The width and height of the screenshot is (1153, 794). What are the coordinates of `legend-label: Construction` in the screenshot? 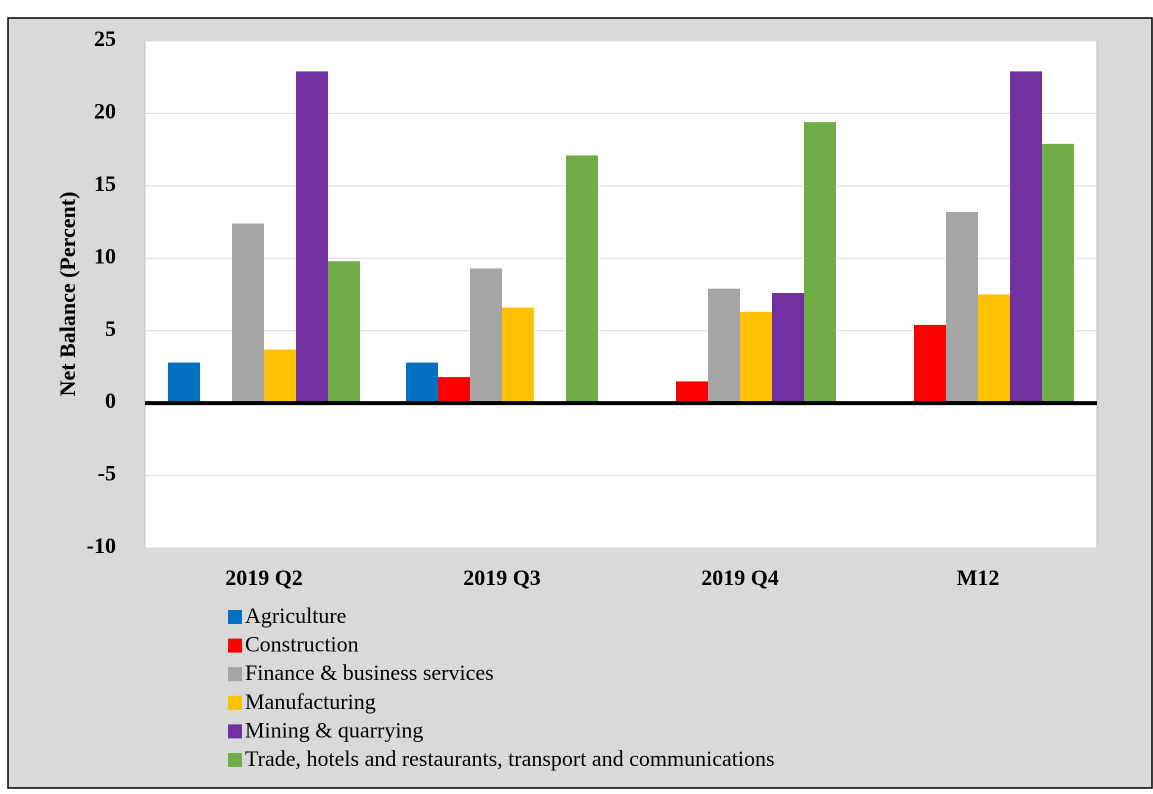 It's located at (302, 644).